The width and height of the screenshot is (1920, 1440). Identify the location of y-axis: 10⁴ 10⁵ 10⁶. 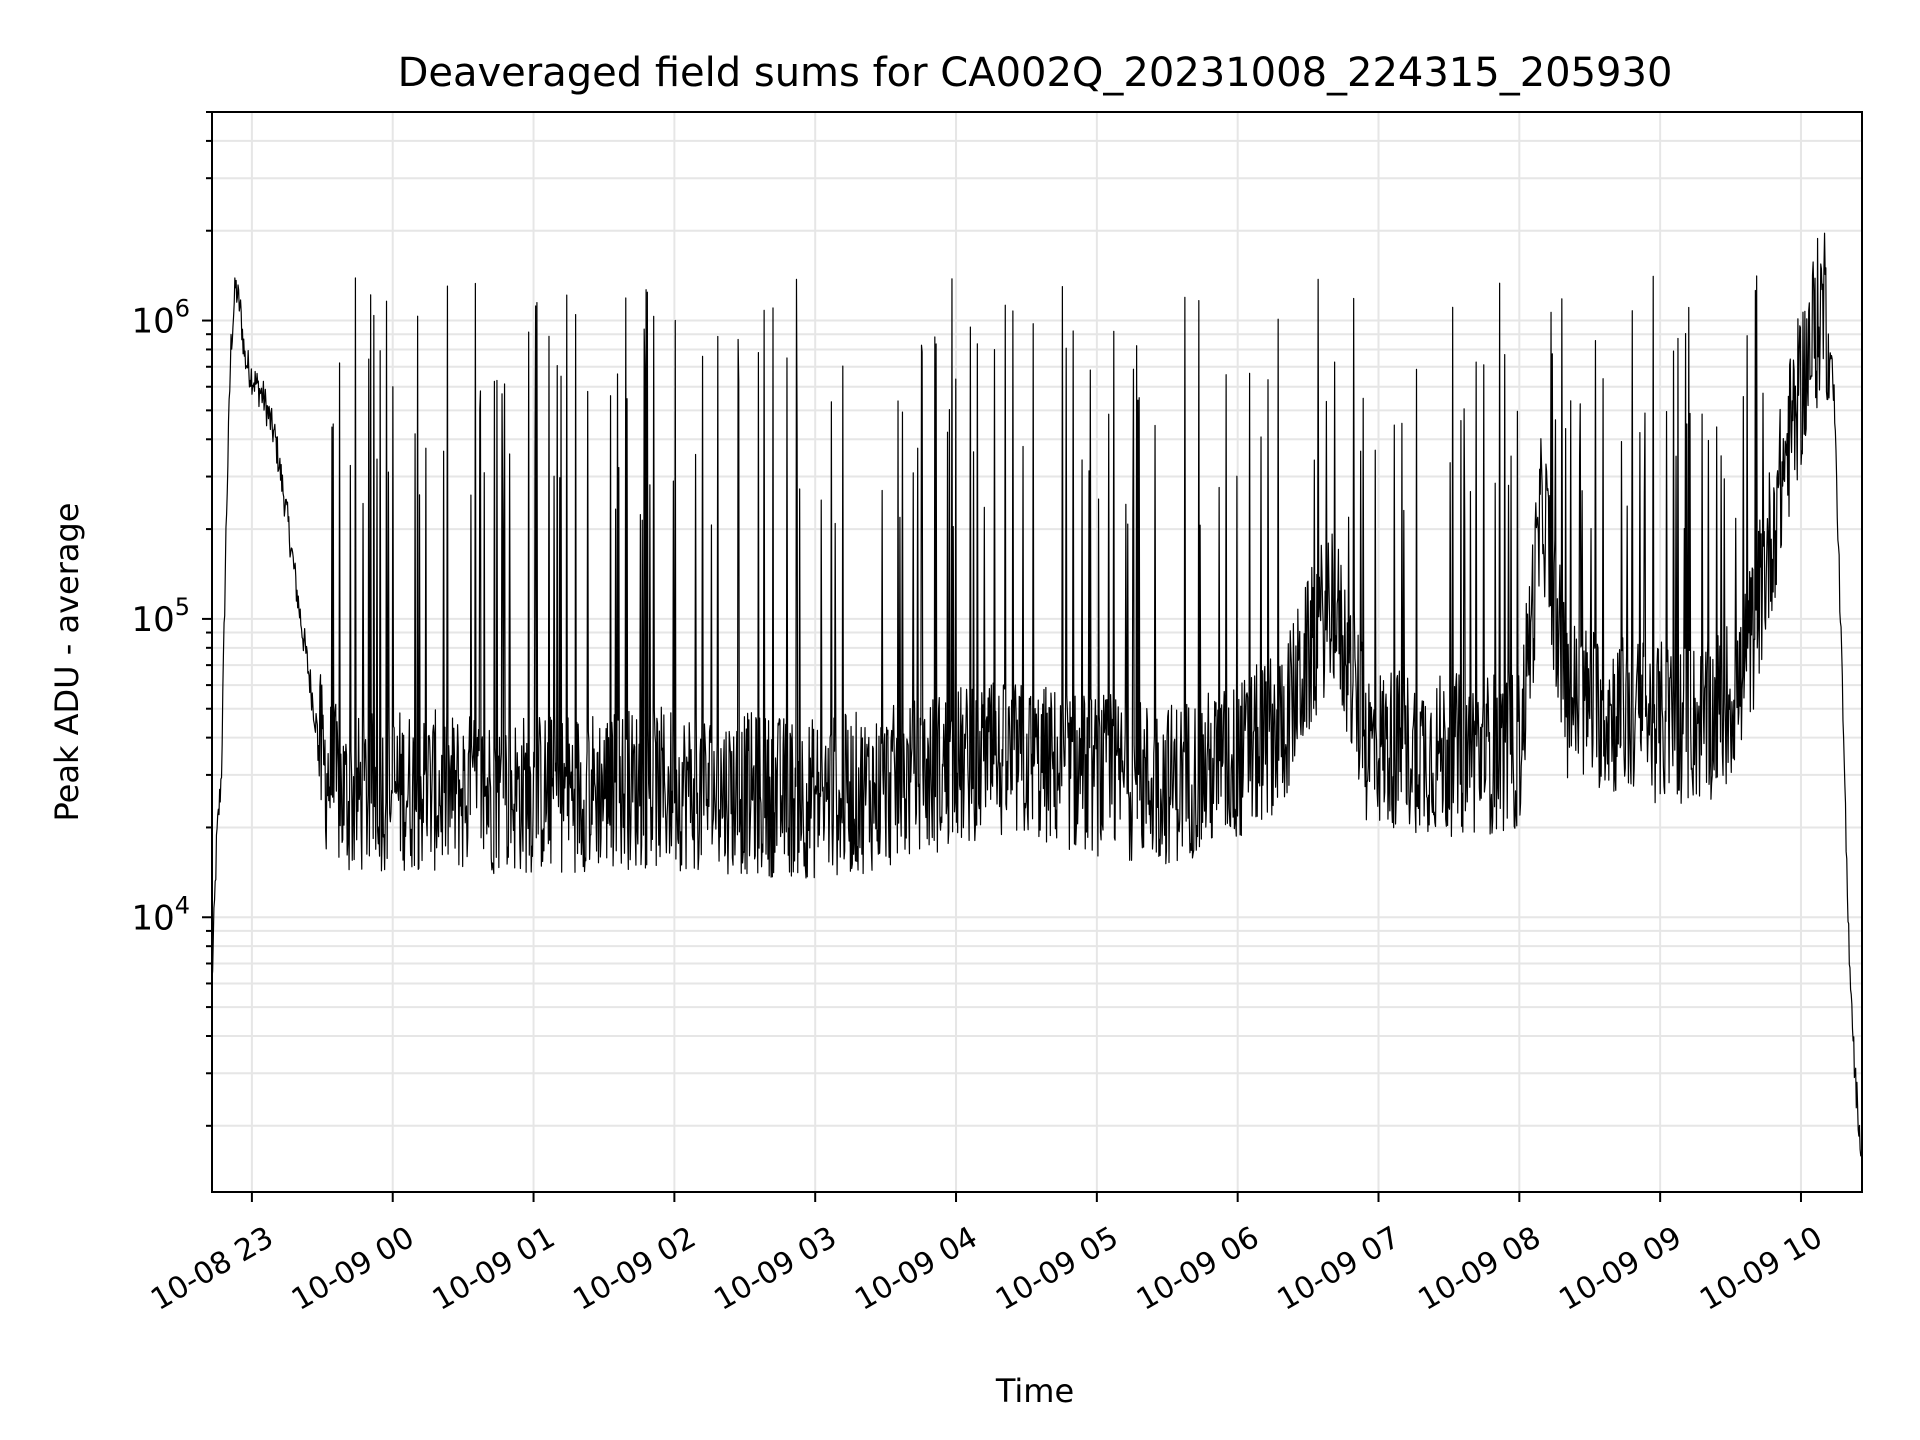
(171, 619).